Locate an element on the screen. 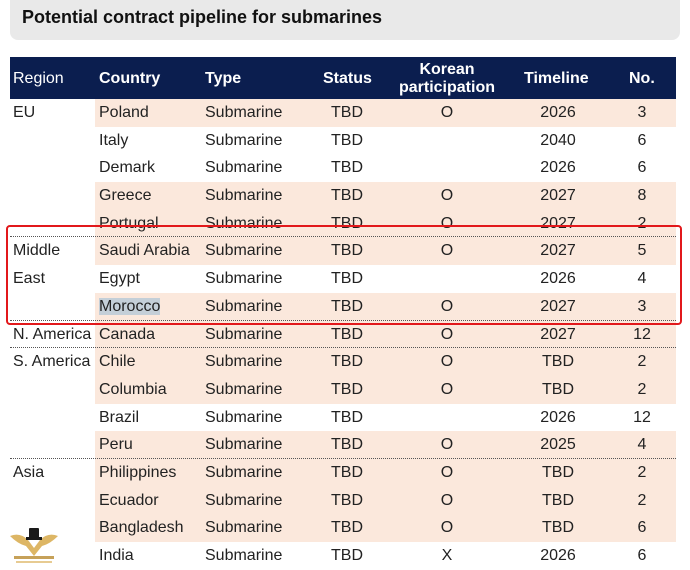 Image resolution: width=690 pixels, height=570 pixels. cell-region: EU is located at coordinates (24, 112).